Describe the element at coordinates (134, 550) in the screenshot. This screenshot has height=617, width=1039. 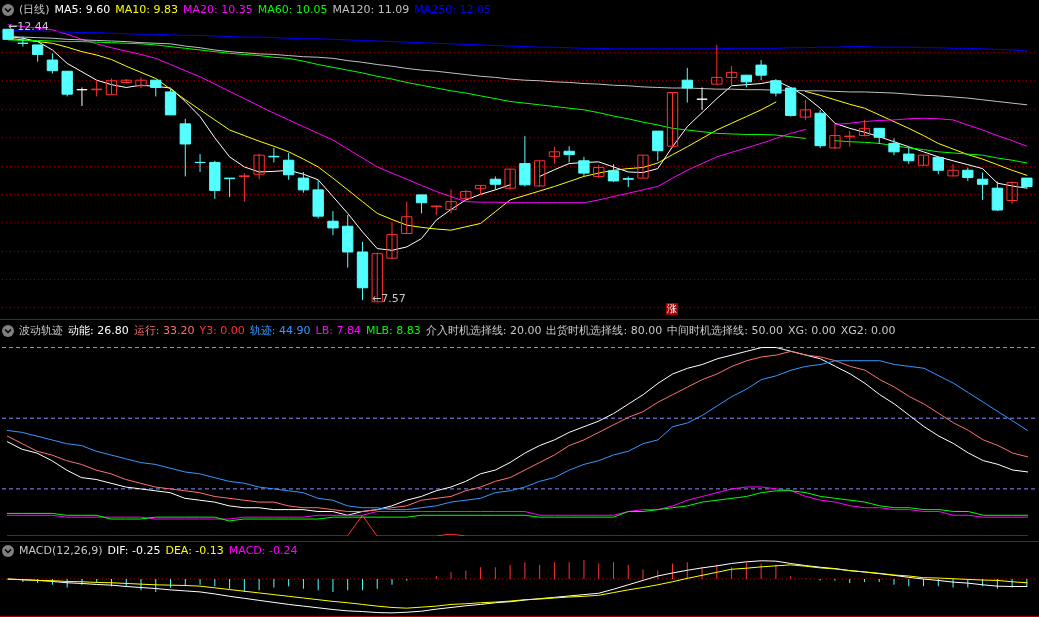
I see `text: DIF: -0.25` at that location.